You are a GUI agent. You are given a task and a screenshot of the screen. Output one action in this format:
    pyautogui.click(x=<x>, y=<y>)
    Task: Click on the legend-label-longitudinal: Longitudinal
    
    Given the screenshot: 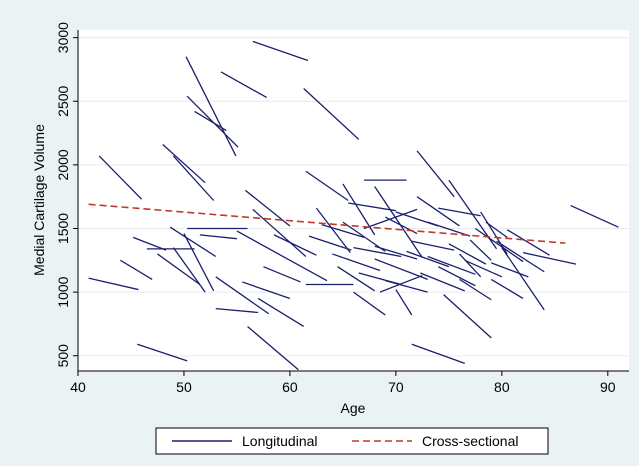 What is the action you would take?
    pyautogui.click(x=280, y=441)
    